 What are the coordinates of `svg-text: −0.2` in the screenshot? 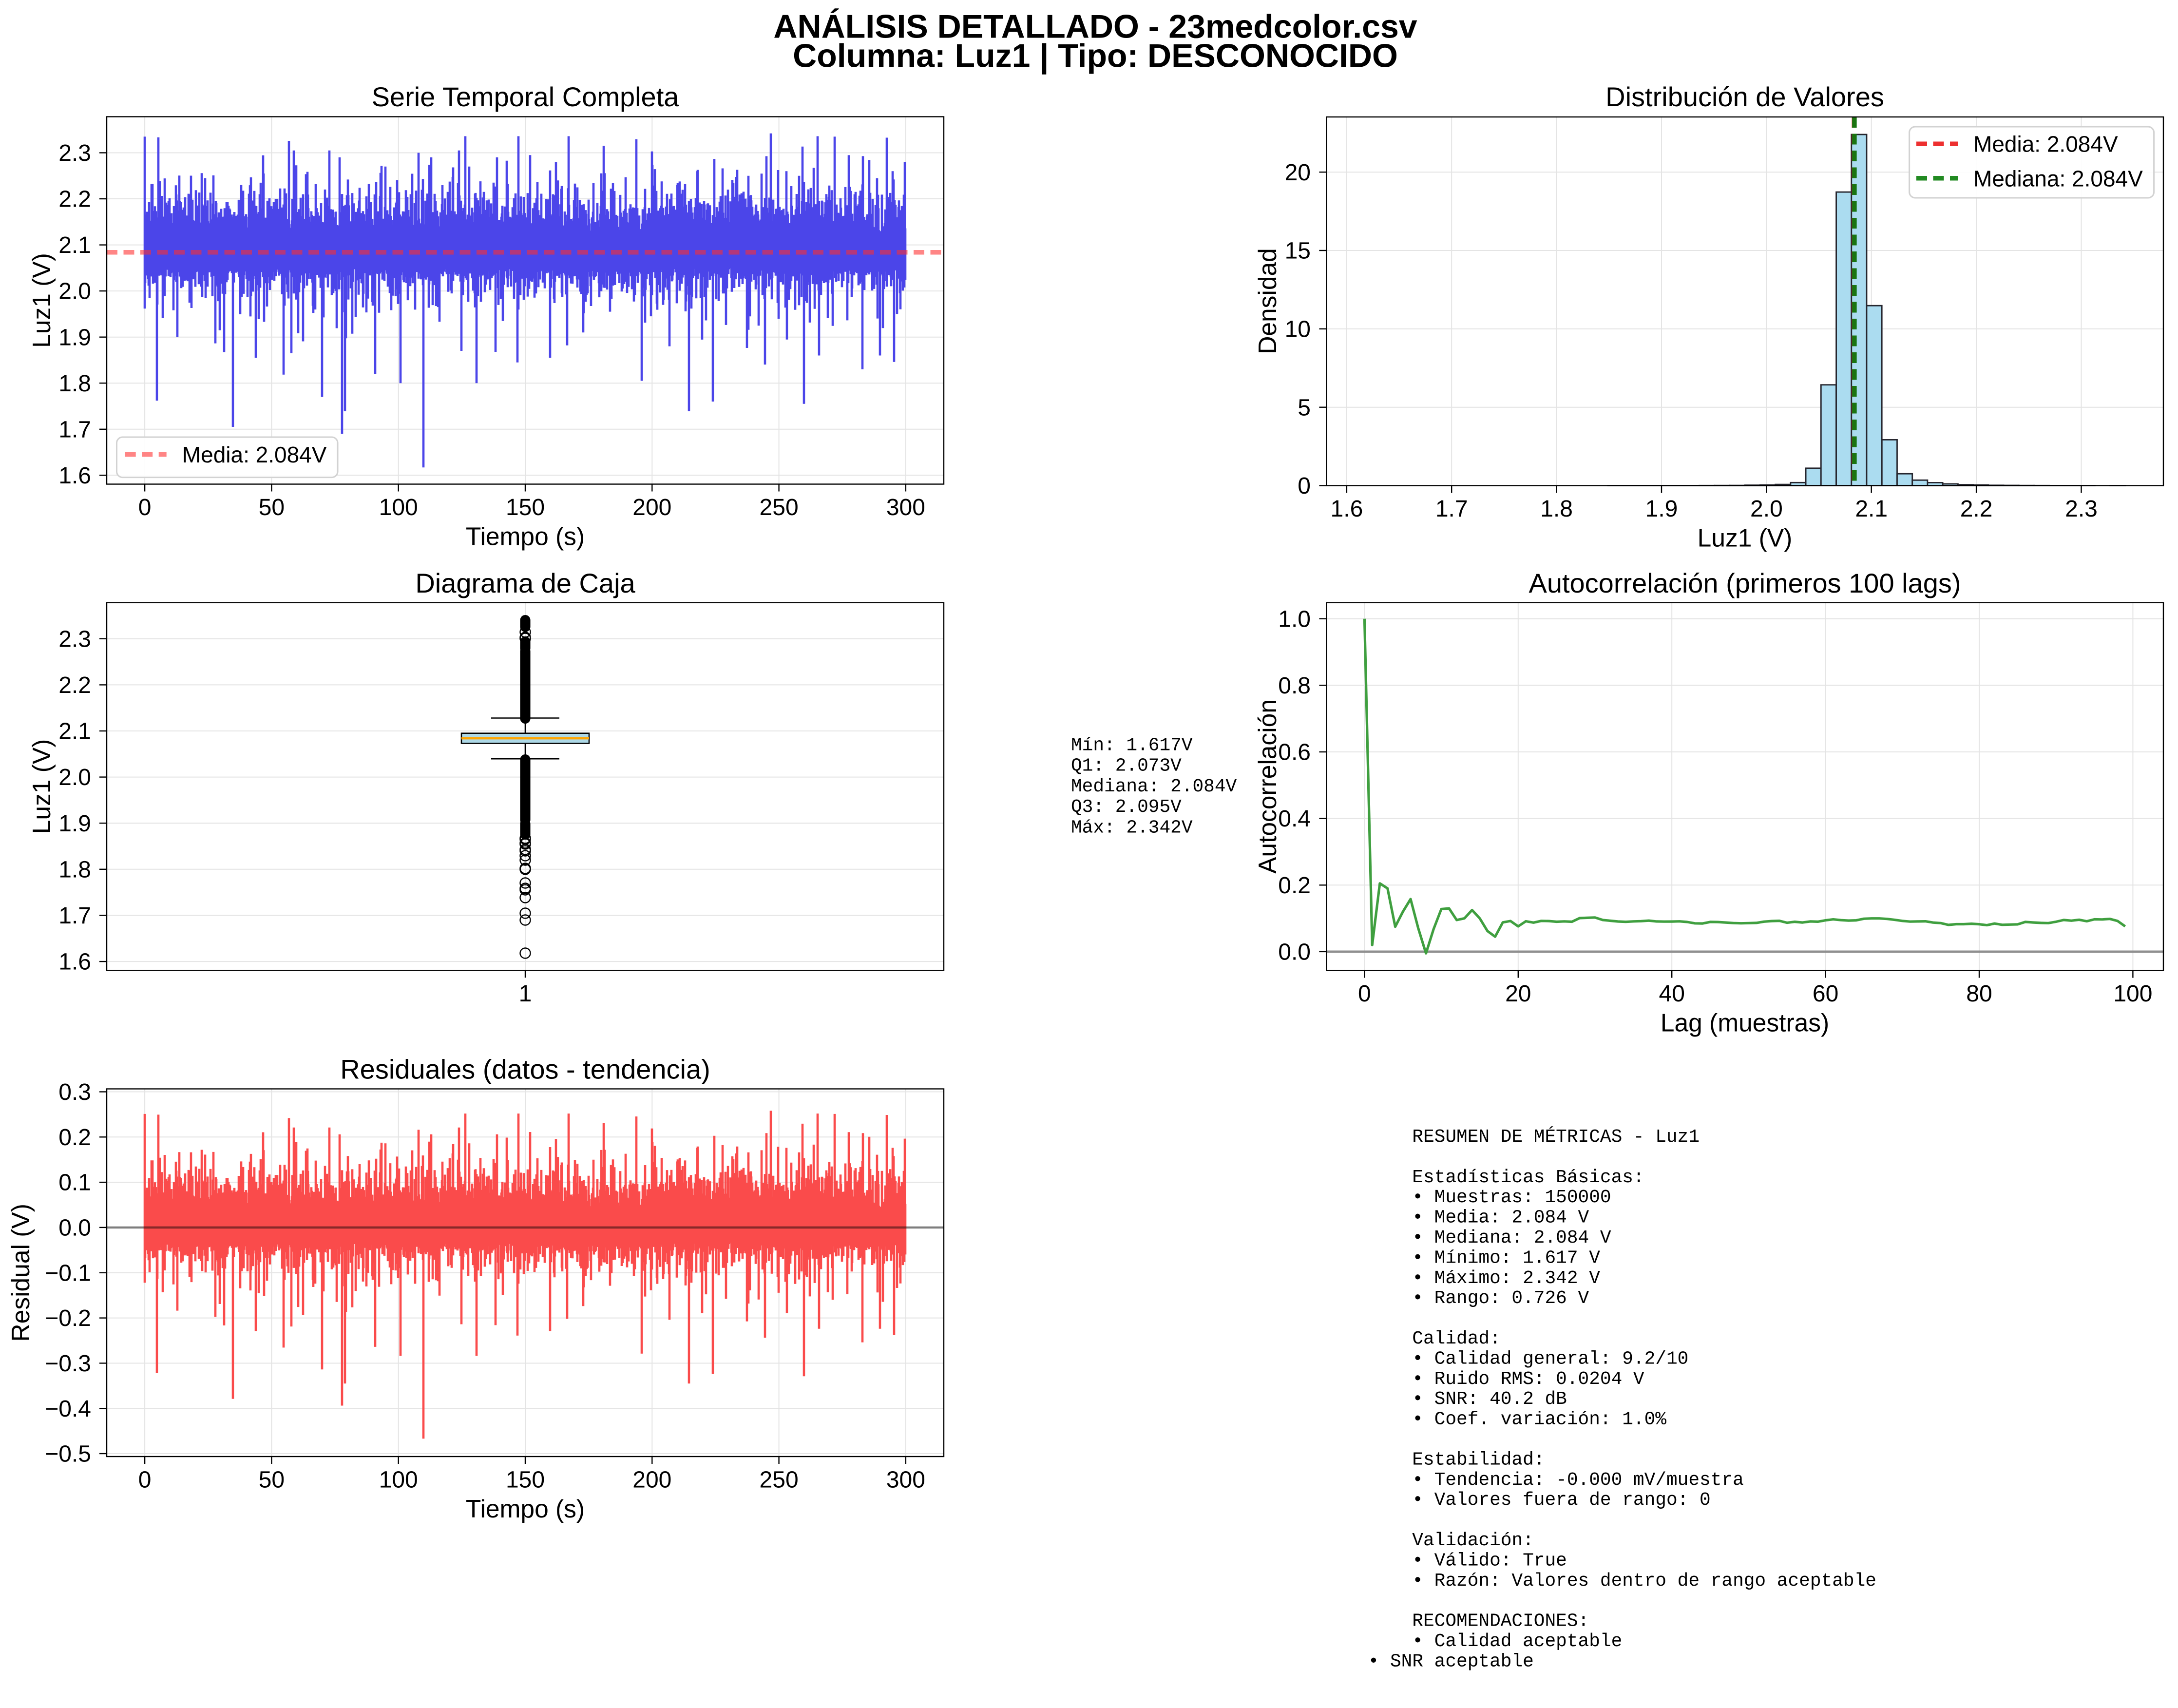 It's located at (68, 1318).